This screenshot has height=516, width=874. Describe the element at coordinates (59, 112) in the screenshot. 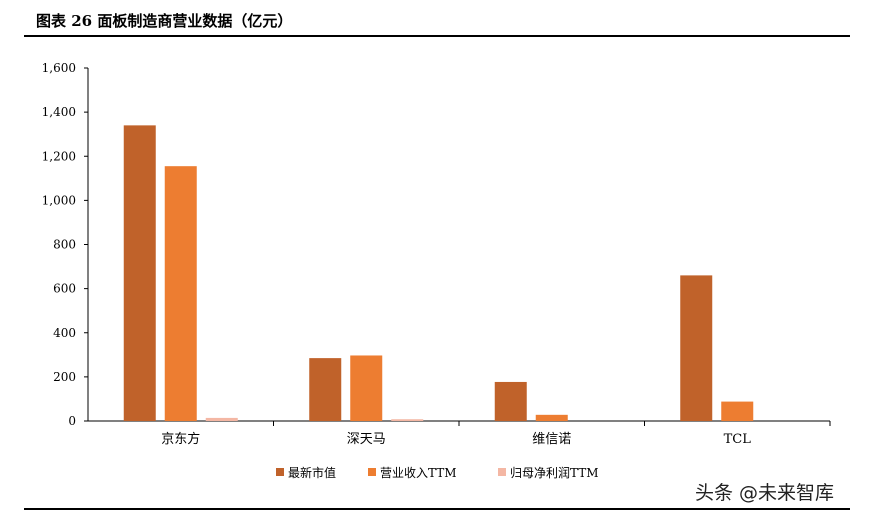

I see `y-tick-label: 1,400` at that location.